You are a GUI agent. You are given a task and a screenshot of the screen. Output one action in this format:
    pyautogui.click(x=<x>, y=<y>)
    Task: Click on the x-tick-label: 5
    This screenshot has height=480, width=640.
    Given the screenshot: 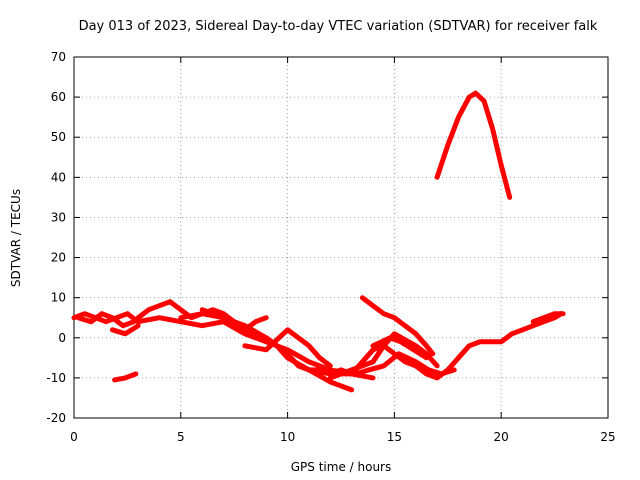 What is the action you would take?
    pyautogui.click(x=181, y=437)
    